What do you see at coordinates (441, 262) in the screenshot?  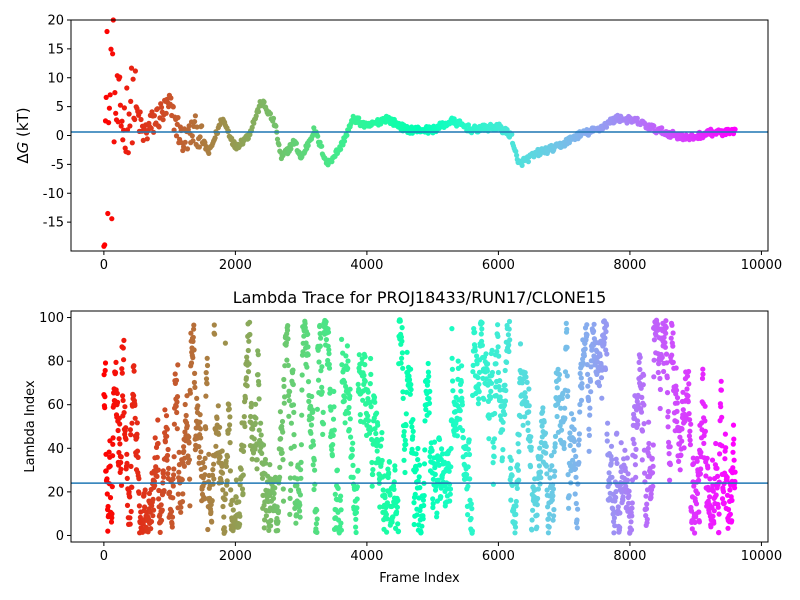 I see `delta-g-x-ticks: 0 2000 4000 6000 8000 10000` at bounding box center [441, 262].